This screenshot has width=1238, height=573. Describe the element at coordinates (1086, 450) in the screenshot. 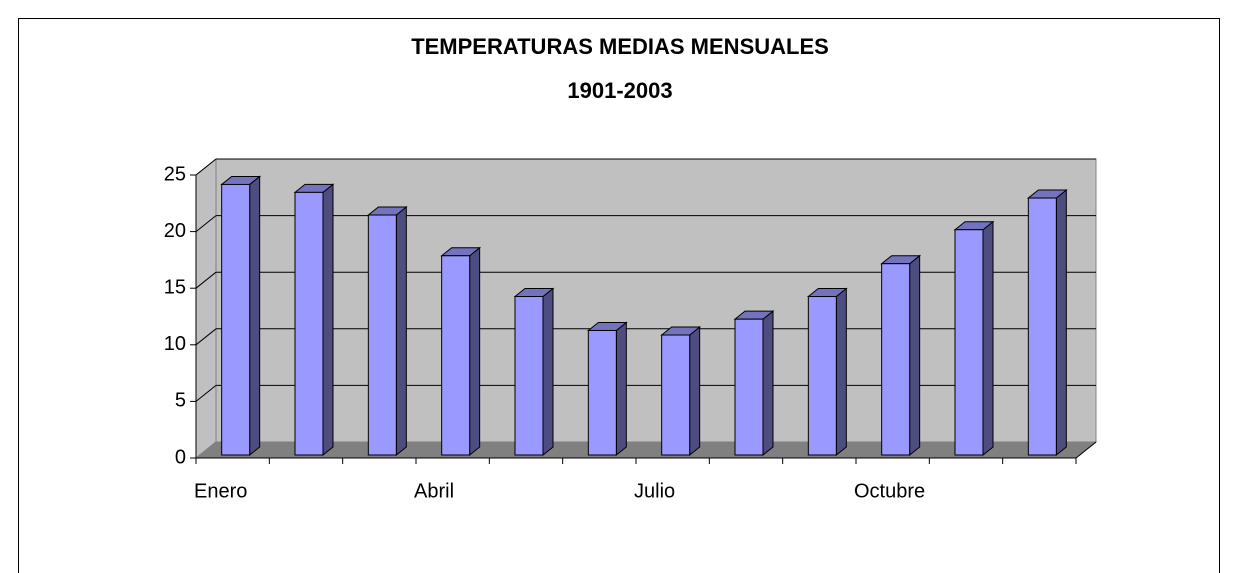

I see `x-axis-edge` at that location.